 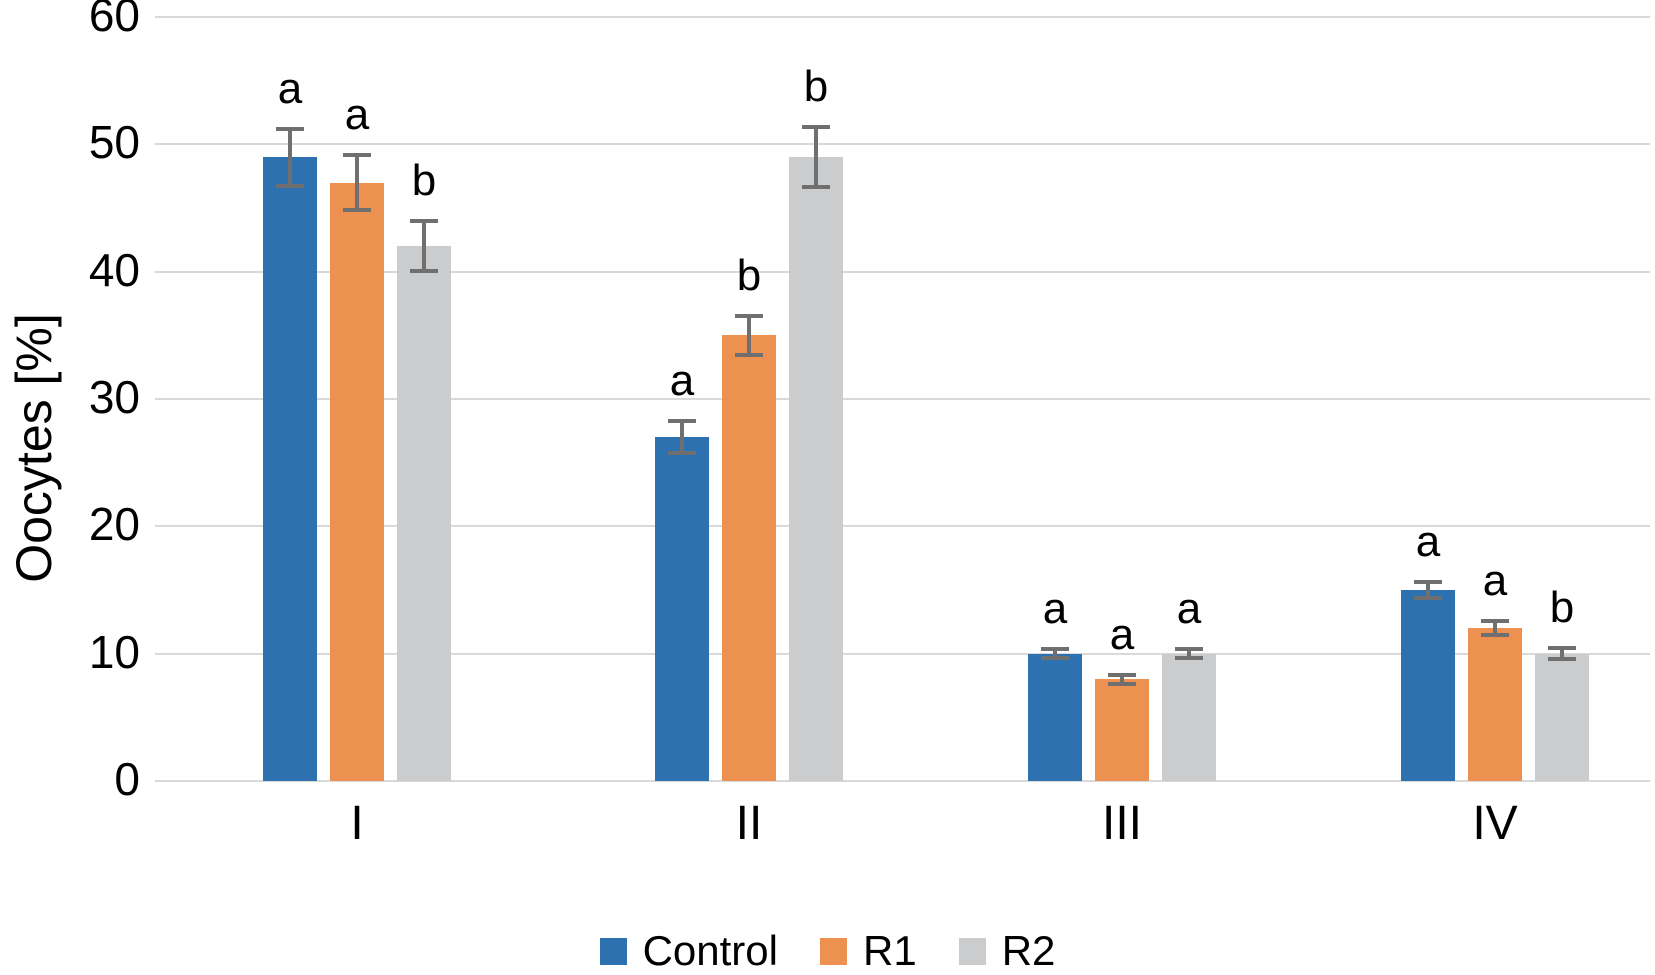 What do you see at coordinates (357, 823) in the screenshot?
I see `x-tick-label-I: I` at bounding box center [357, 823].